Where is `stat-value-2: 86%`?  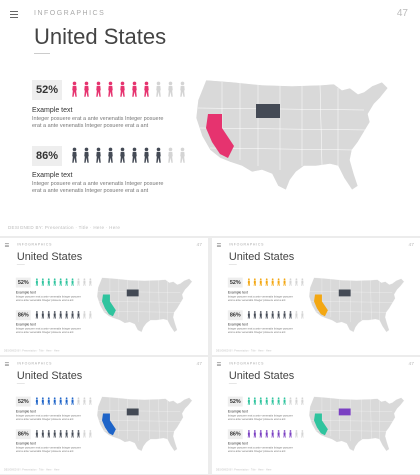
stat-value-2: 86% is located at coordinates (235, 315).